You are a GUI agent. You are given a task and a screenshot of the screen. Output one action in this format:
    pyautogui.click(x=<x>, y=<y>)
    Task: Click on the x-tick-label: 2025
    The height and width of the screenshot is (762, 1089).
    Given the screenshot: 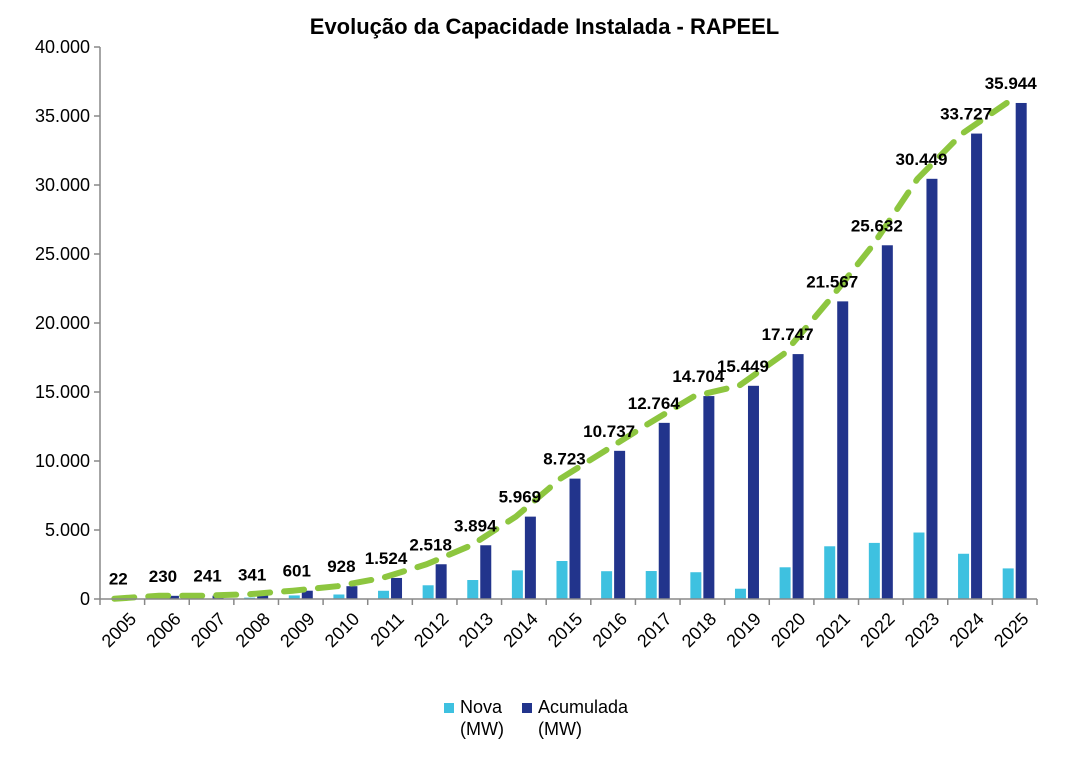 What is the action you would take?
    pyautogui.click(x=1011, y=630)
    